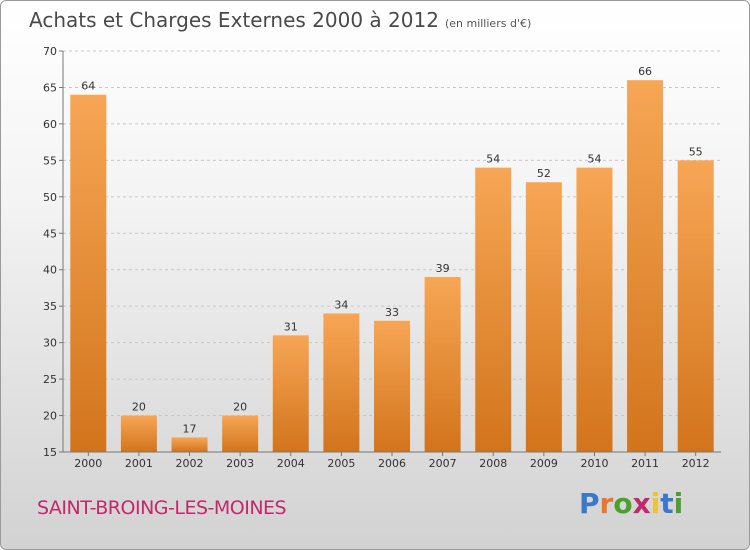  Describe the element at coordinates (594, 463) in the screenshot. I see `x-tick-label: 2010` at that location.